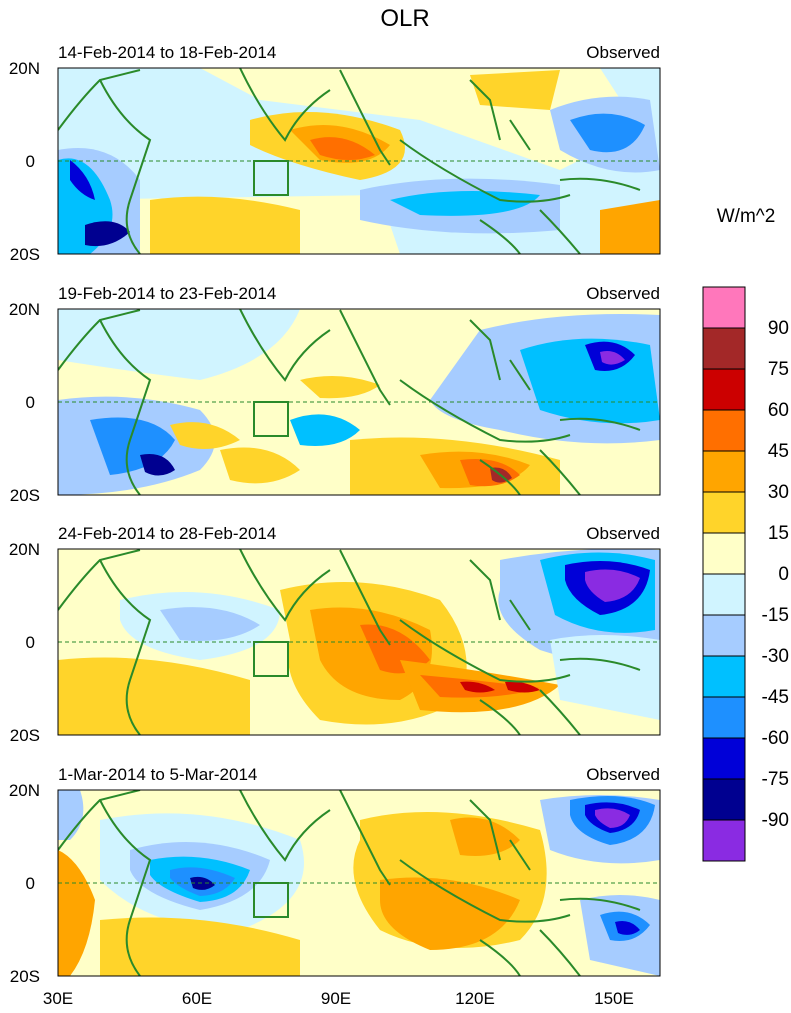 Image resolution: width=791 pixels, height=1013 pixels. I want to click on colorbar-level-label: 15, so click(778, 533).